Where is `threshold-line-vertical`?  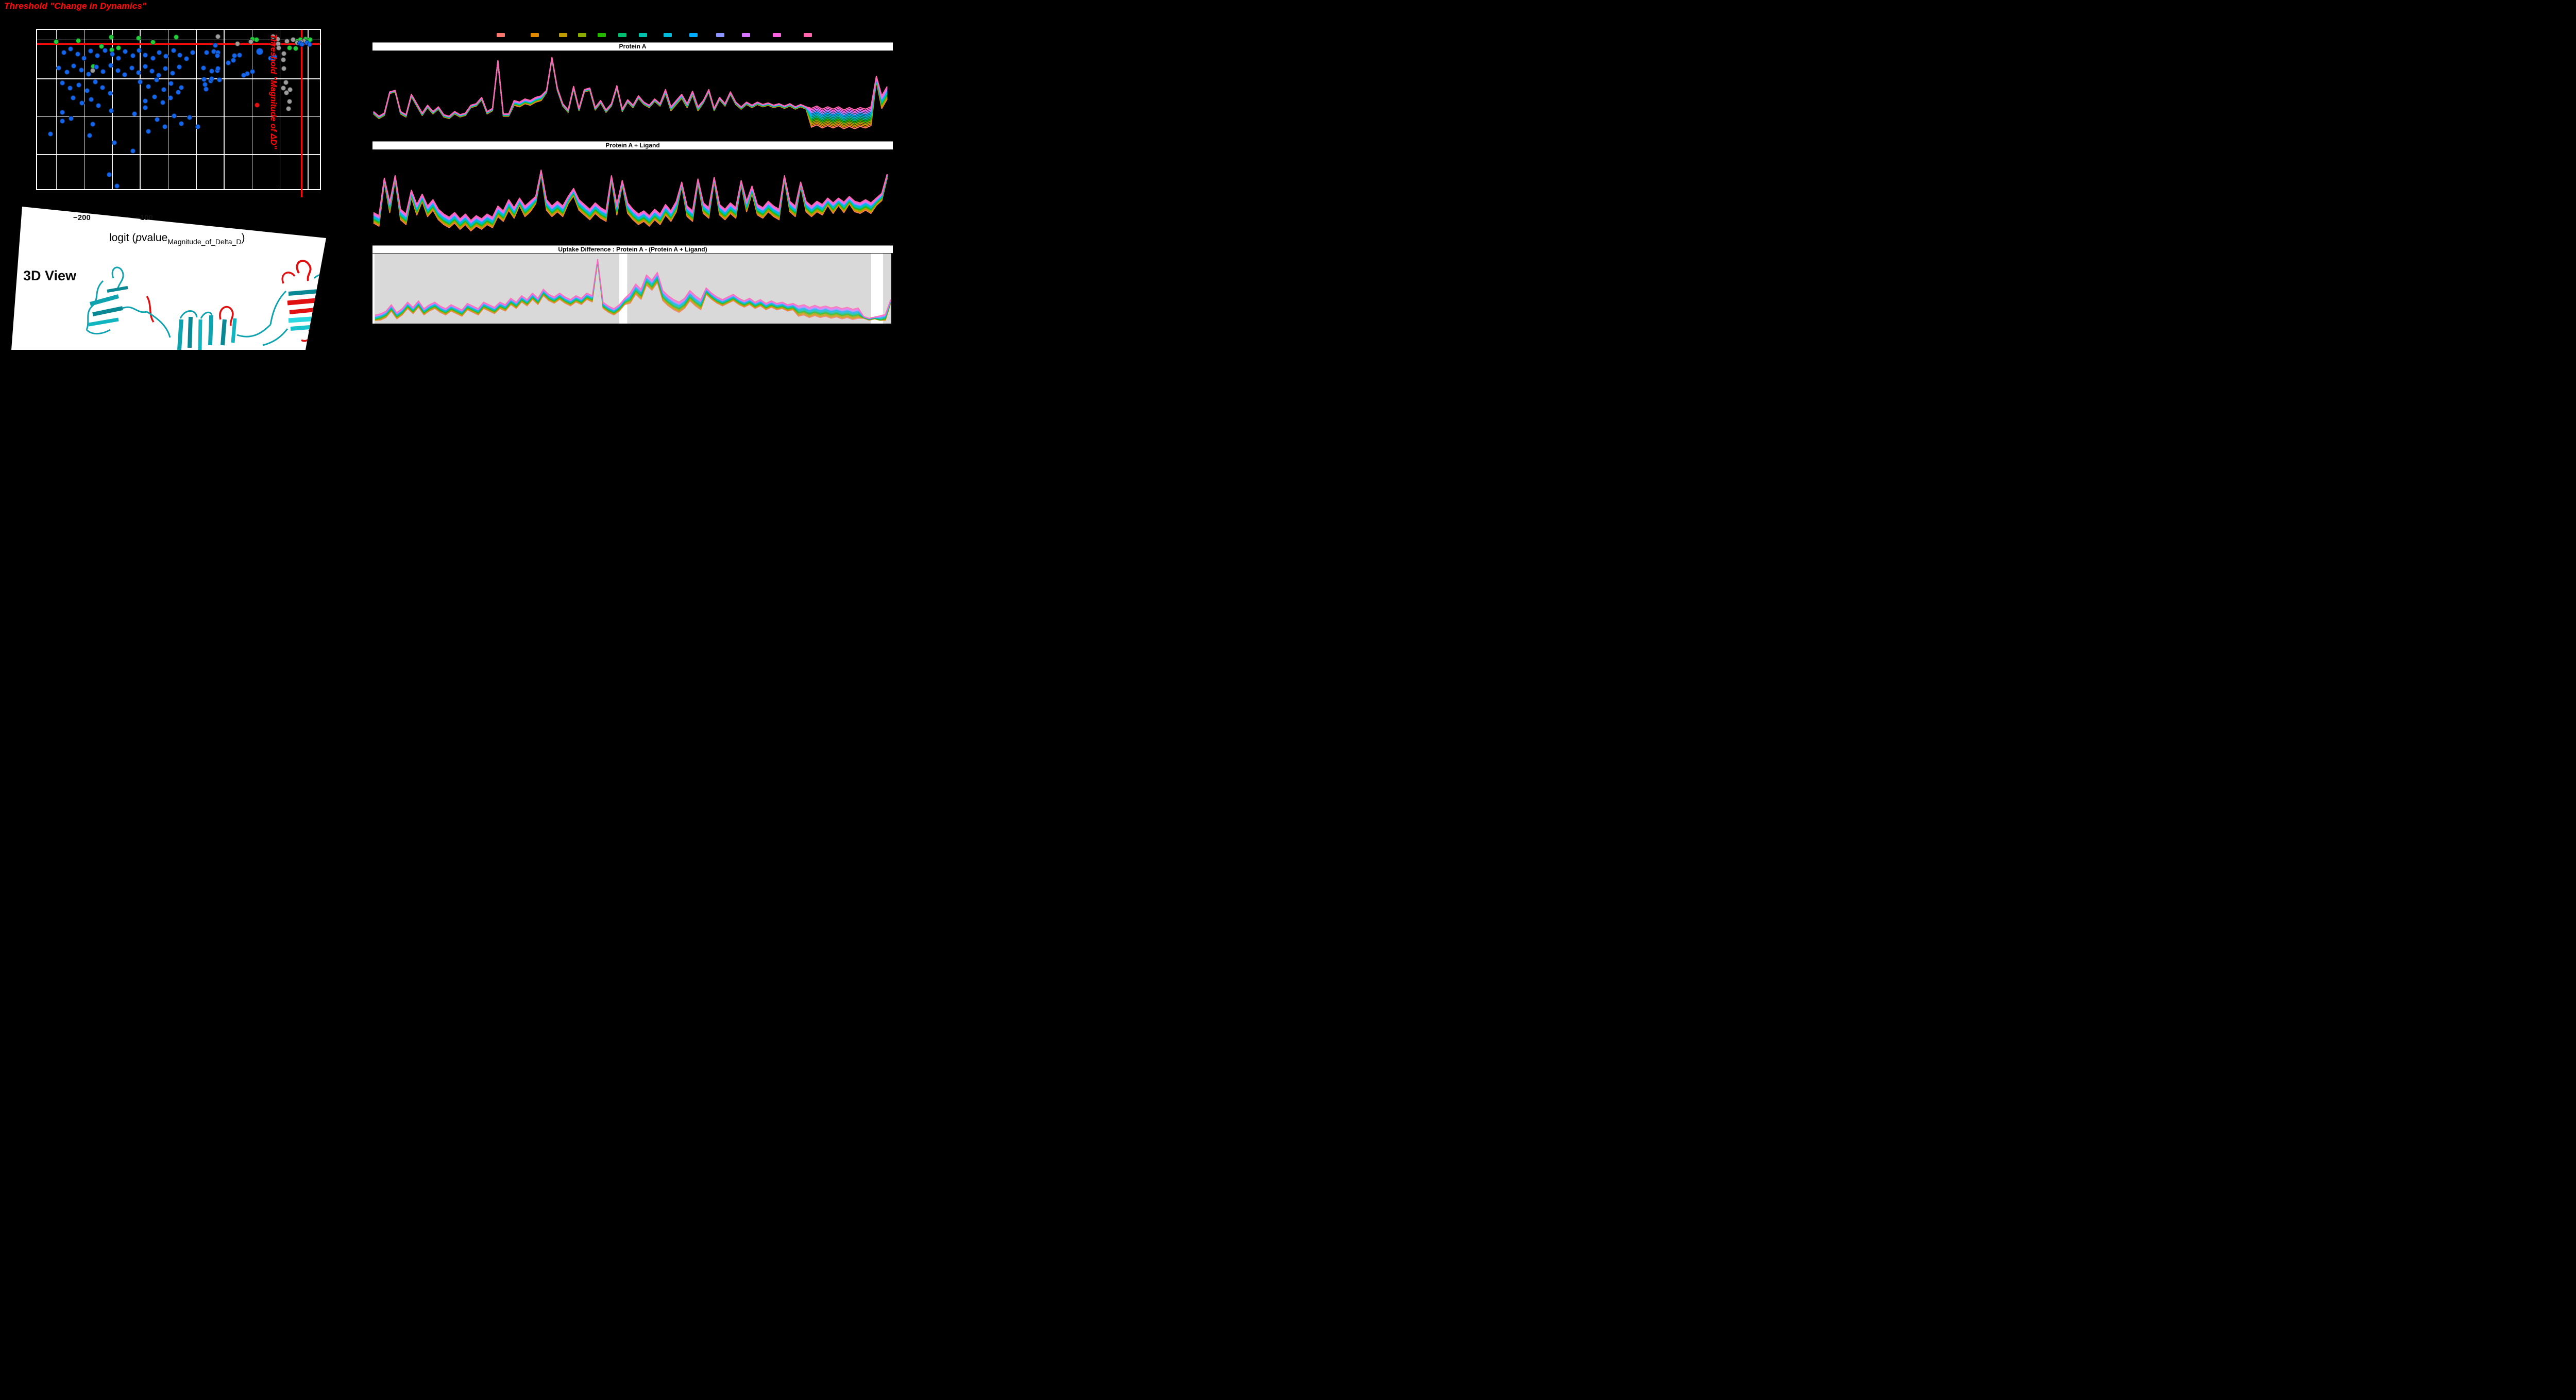
threshold-line-vertical is located at coordinates (301, 113).